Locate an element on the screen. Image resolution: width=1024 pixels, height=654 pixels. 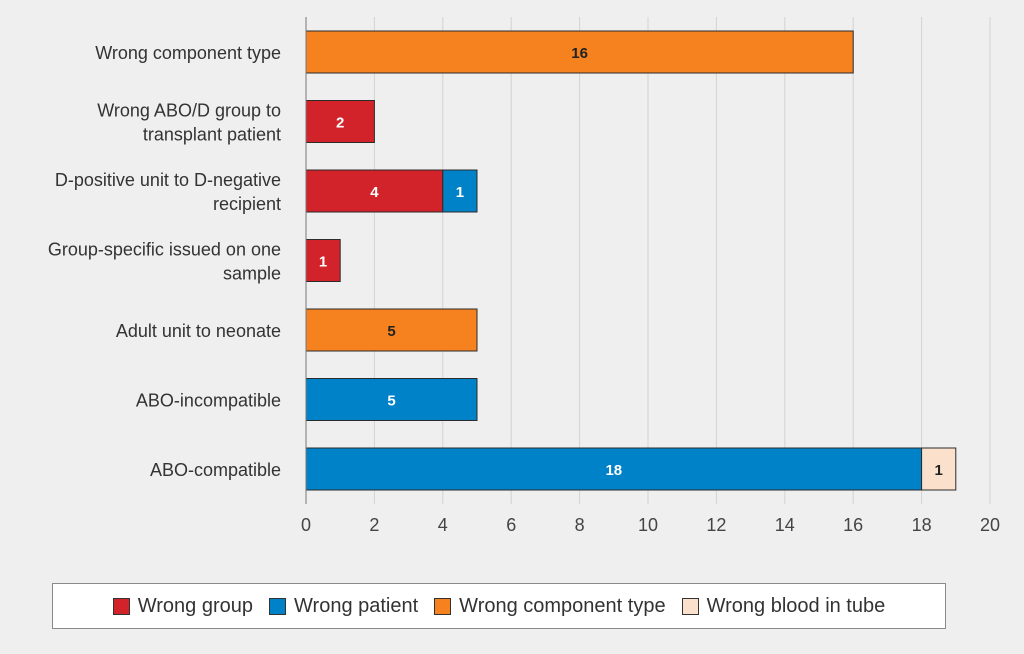
legend-label: Wrong component type is located at coordinates (562, 605).